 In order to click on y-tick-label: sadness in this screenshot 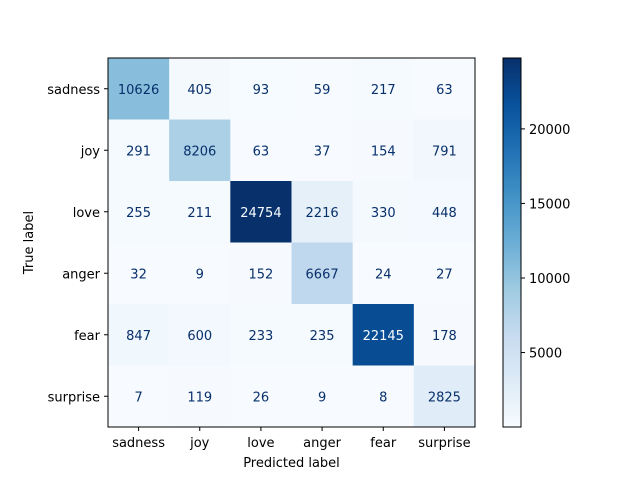, I will do `click(73, 90)`.